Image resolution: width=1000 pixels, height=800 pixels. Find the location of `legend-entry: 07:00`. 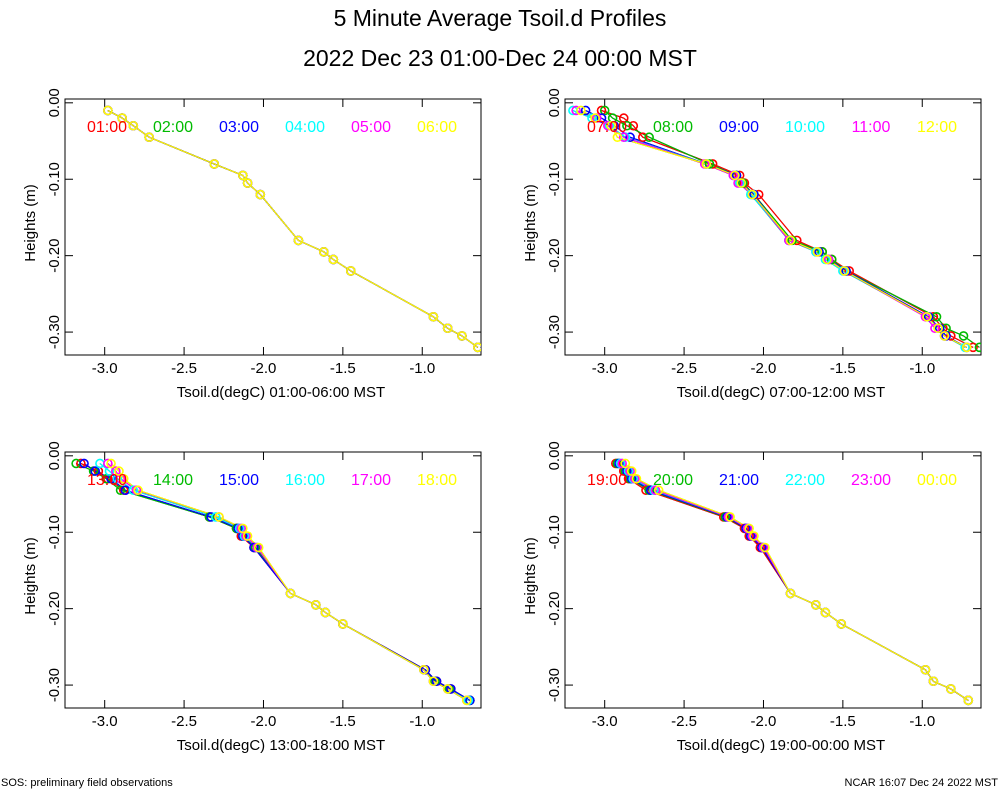

legend-entry: 07:00 is located at coordinates (607, 127).